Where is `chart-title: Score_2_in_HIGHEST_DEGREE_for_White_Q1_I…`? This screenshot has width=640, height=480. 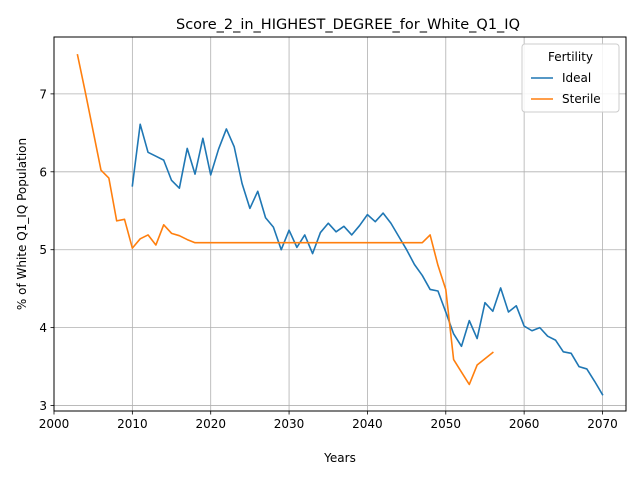 chart-title: Score_2_in_HIGHEST_DEGREE_for_White_Q1_I… is located at coordinates (348, 25).